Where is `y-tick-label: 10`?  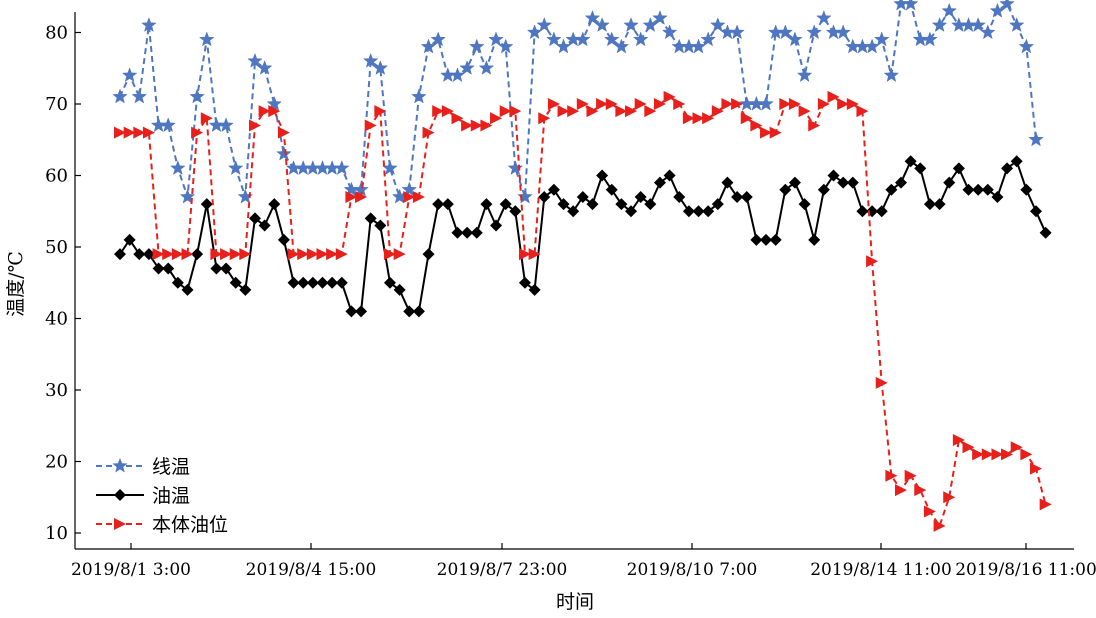
y-tick-label: 10 is located at coordinates (56, 533).